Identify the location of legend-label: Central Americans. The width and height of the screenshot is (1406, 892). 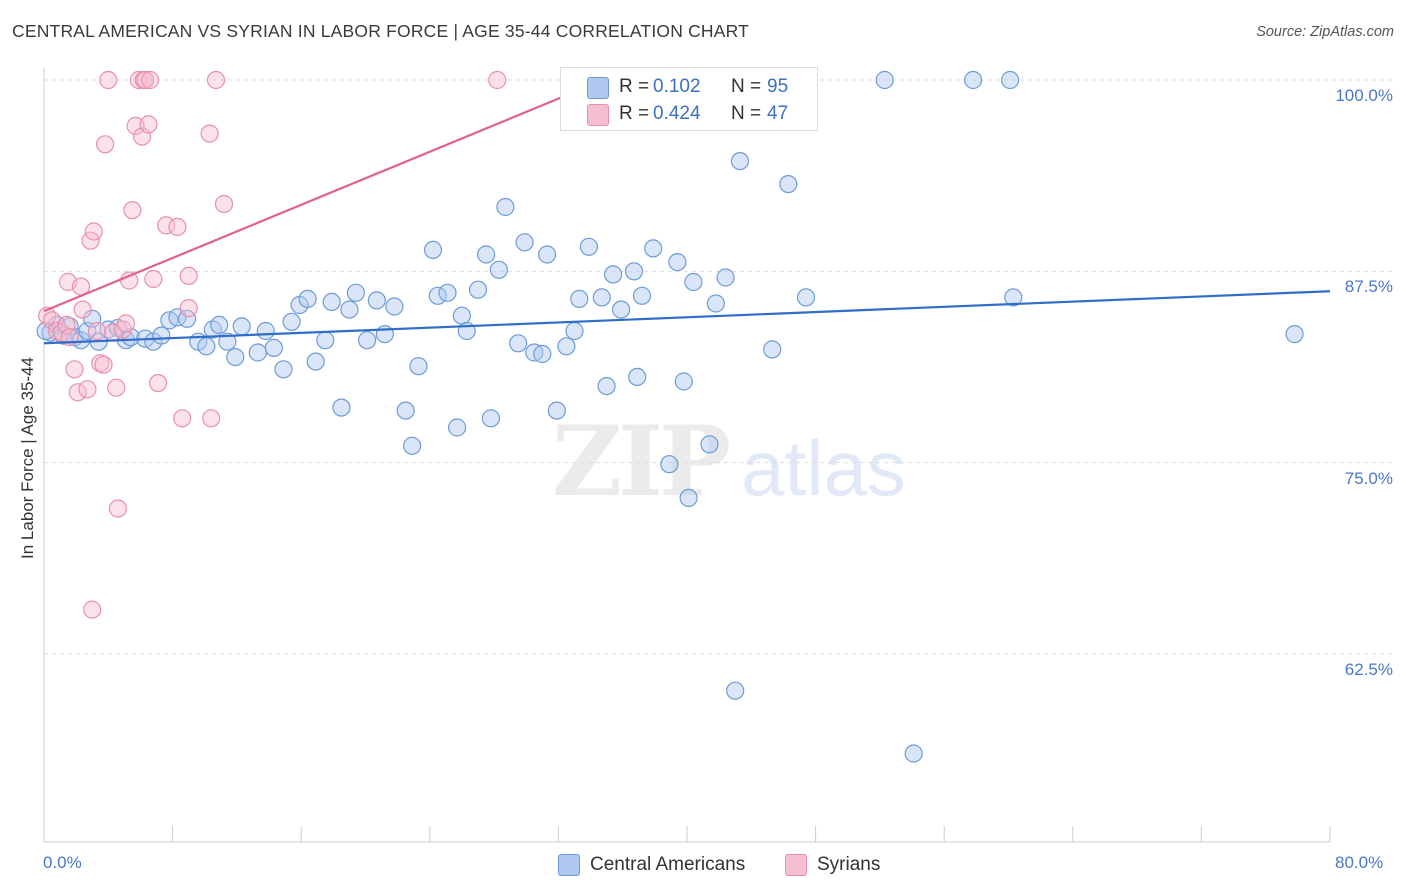
(668, 864).